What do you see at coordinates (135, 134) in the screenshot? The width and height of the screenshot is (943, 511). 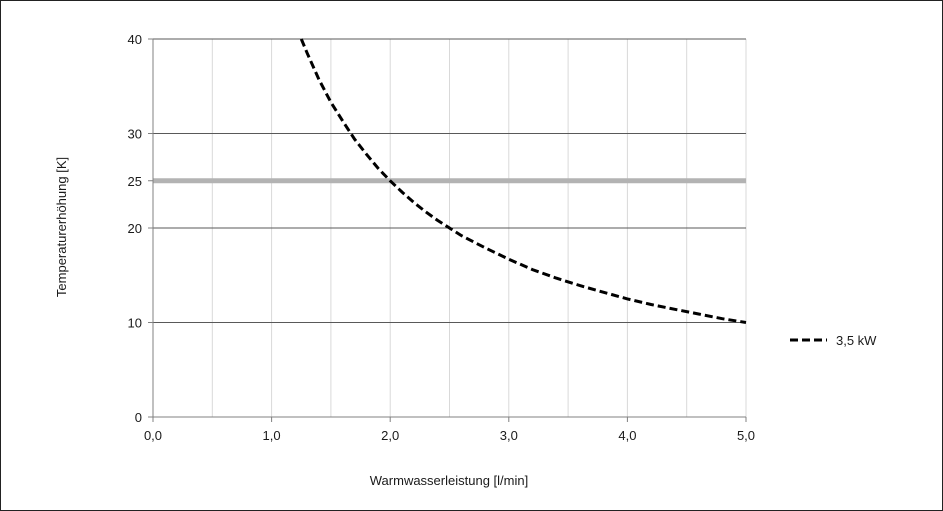 I see `y-tick-label: 30` at bounding box center [135, 134].